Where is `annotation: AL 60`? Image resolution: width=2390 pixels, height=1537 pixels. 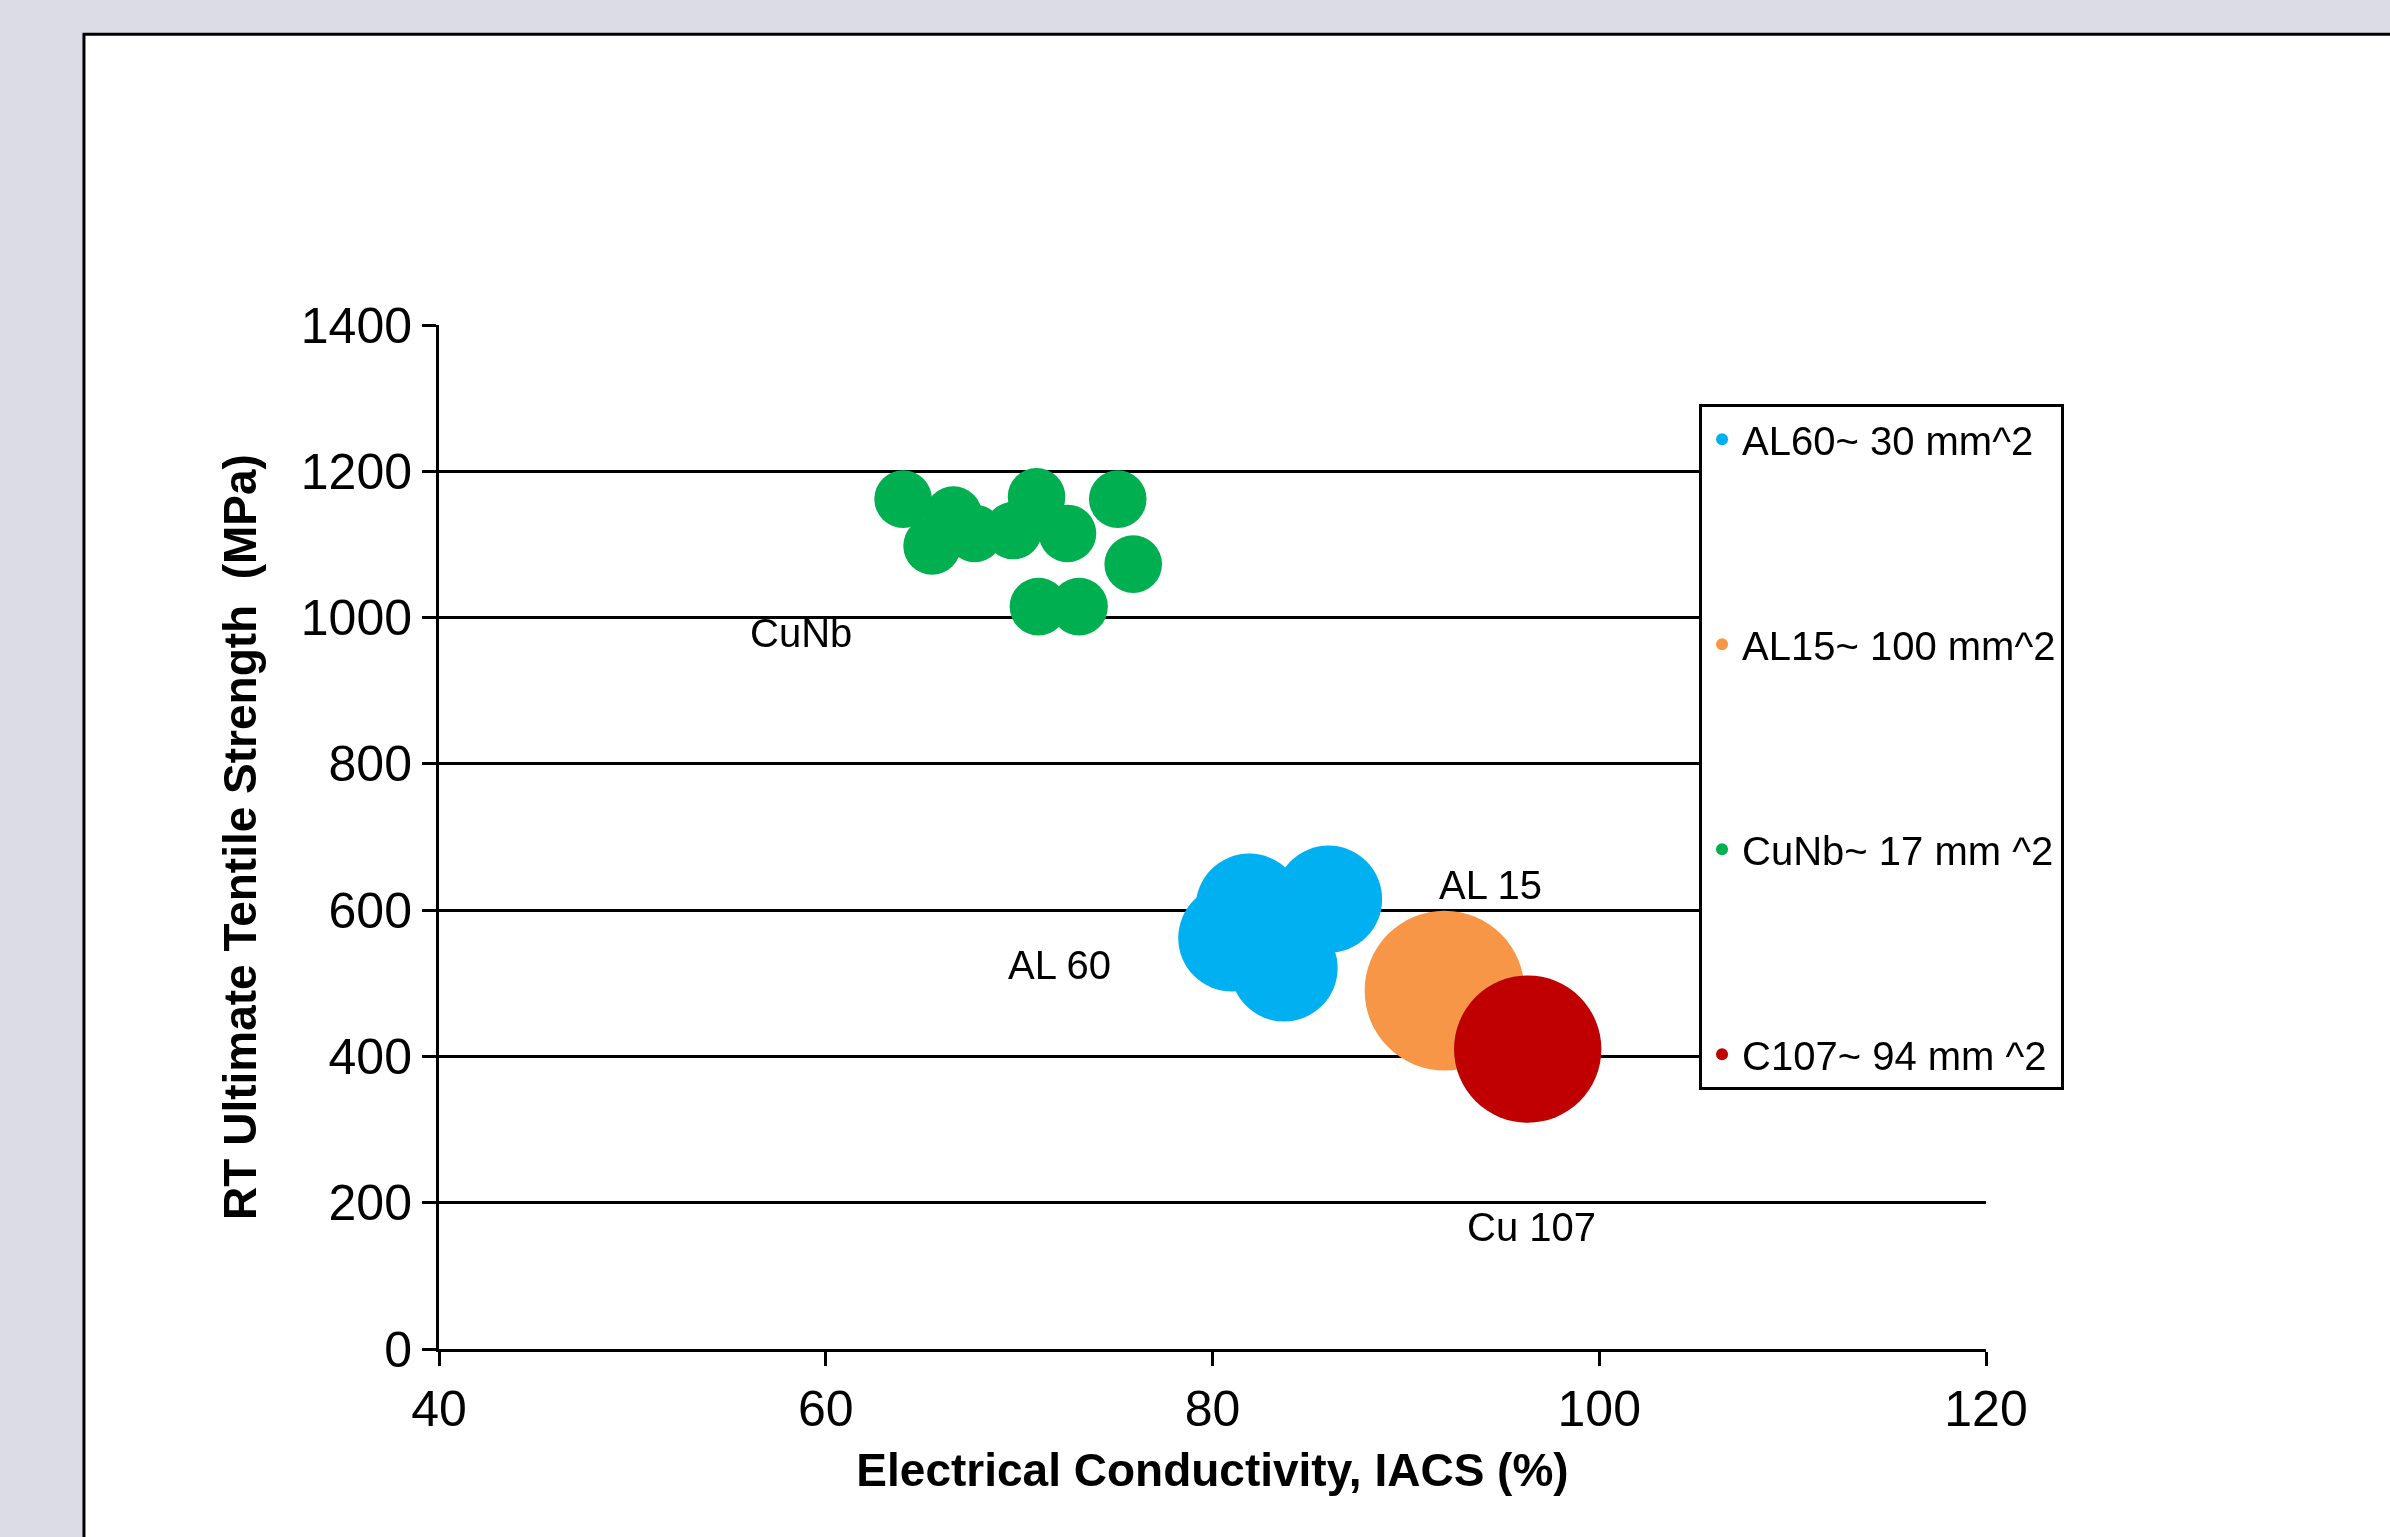
annotation: AL 60 is located at coordinates (1060, 965).